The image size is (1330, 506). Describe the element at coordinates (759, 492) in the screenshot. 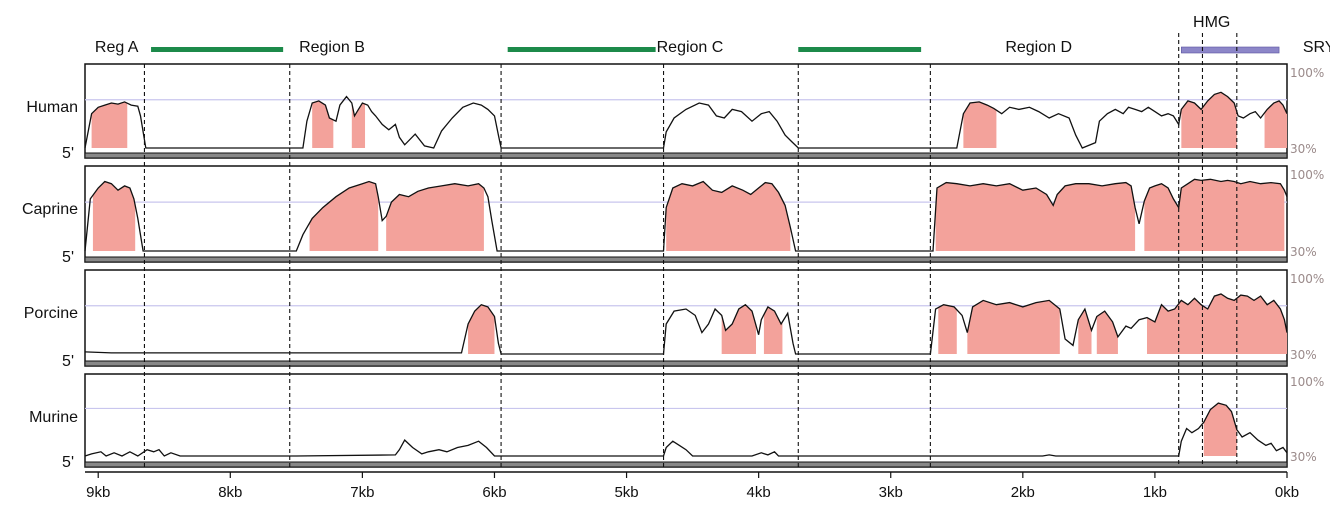

I see `x-tick-label: 4kb` at that location.